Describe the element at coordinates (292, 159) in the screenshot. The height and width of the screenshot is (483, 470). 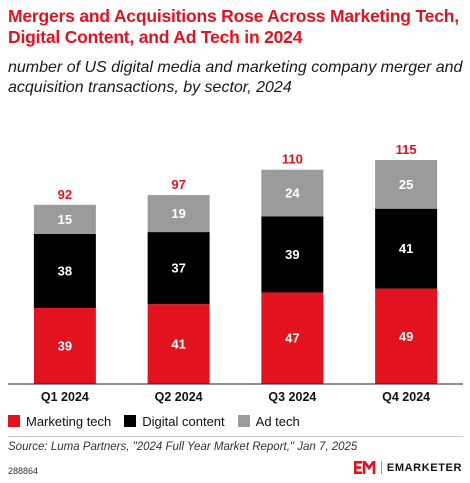
I see `total-label-q3-2024: 110` at that location.